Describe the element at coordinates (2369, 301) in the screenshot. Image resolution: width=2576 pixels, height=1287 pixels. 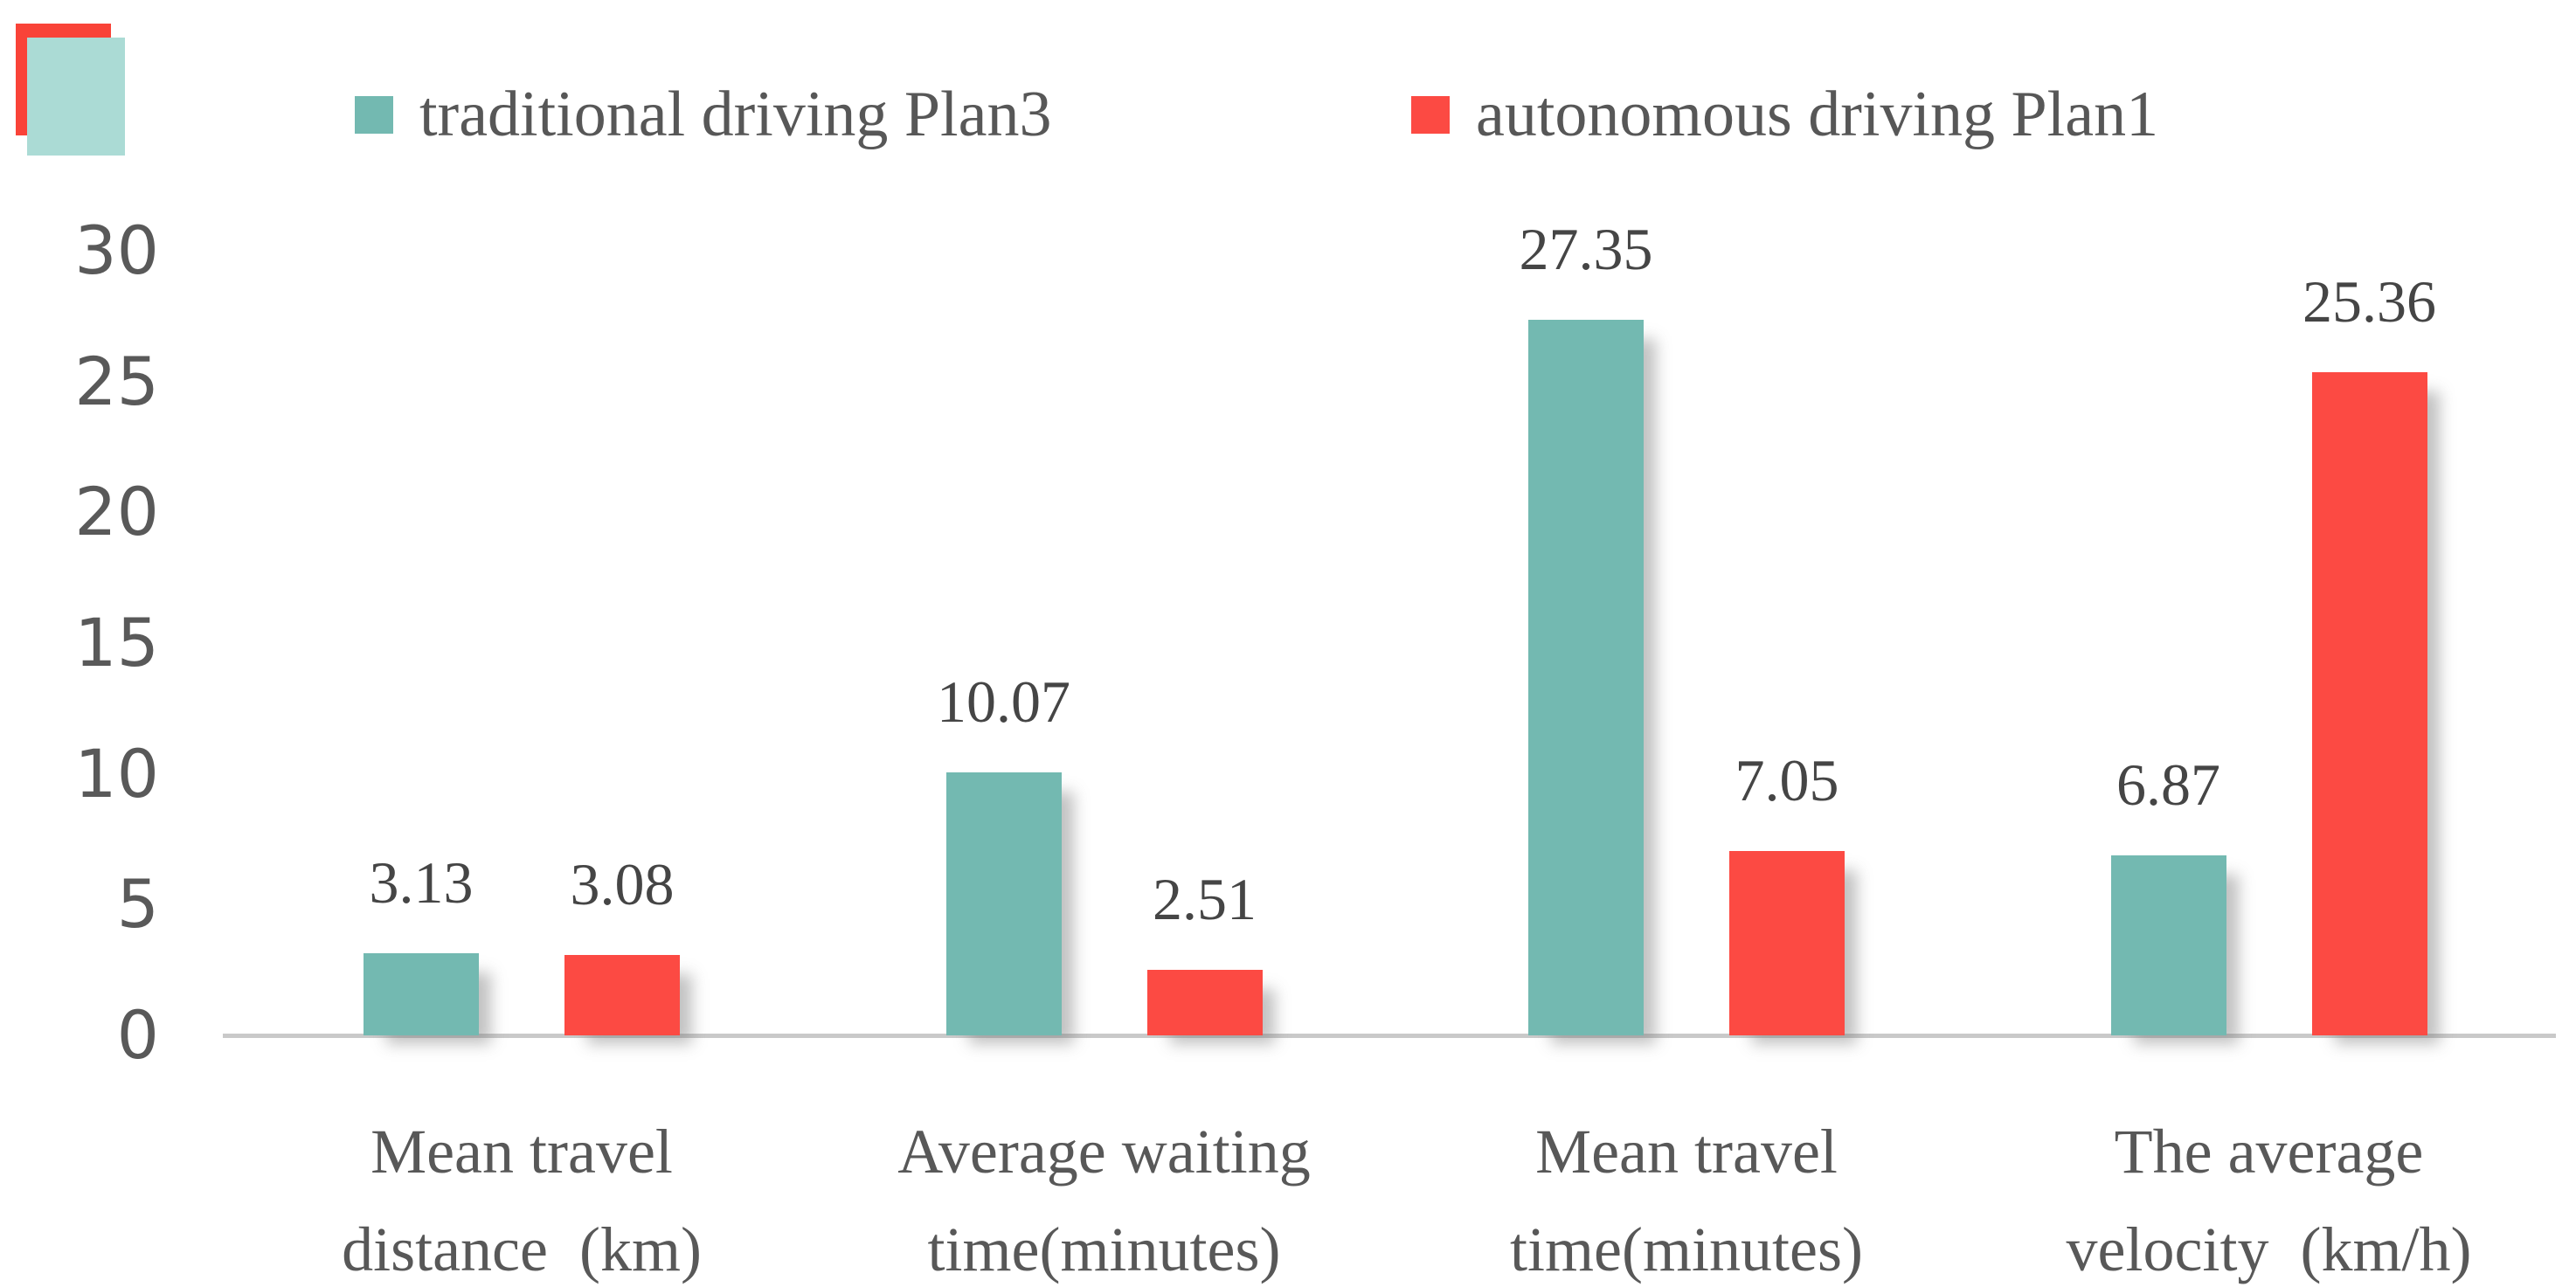
I see `data-label-series2-category4: 25.36` at that location.